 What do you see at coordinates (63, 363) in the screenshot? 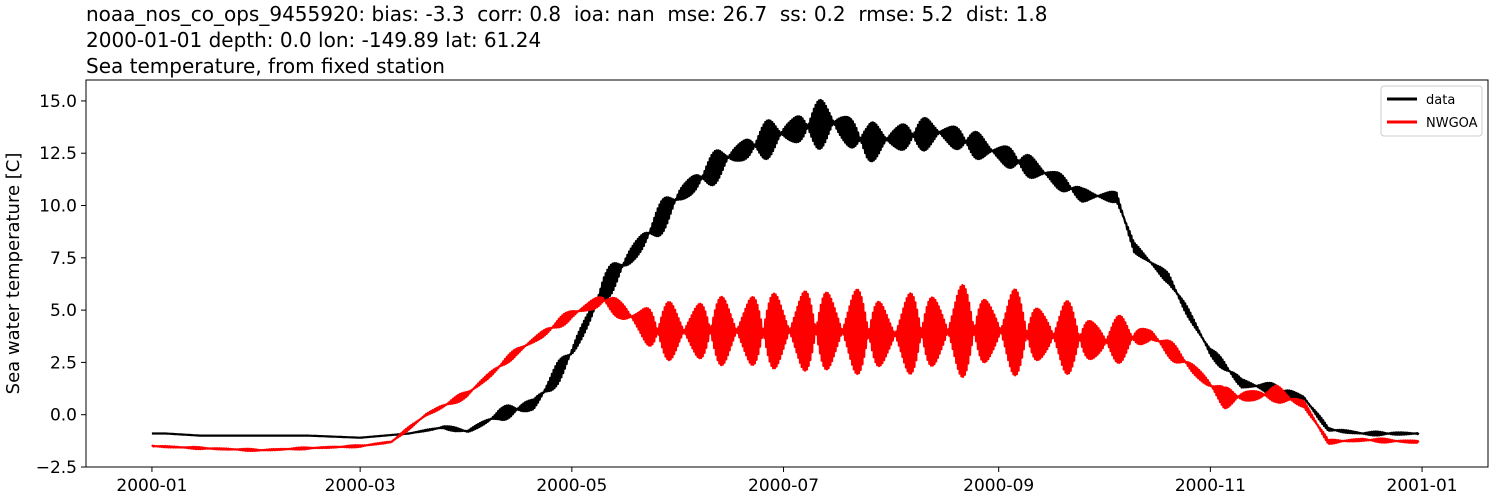
I see `y-tick-label: 2.5` at bounding box center [63, 363].